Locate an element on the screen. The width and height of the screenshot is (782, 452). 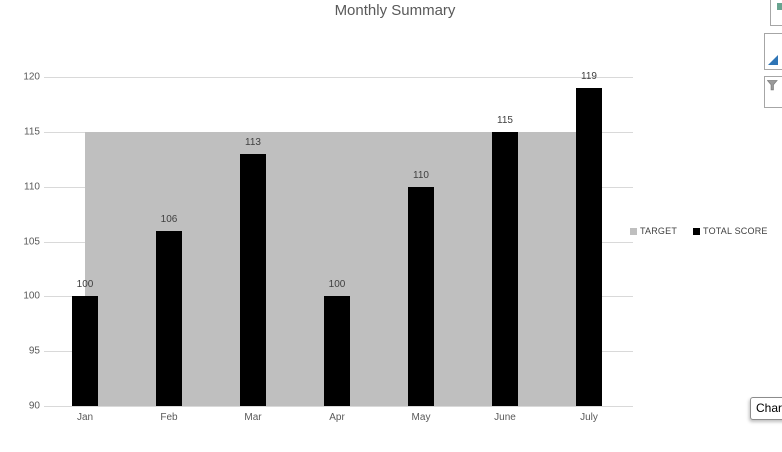
plus-icon is located at coordinates (779, 6).